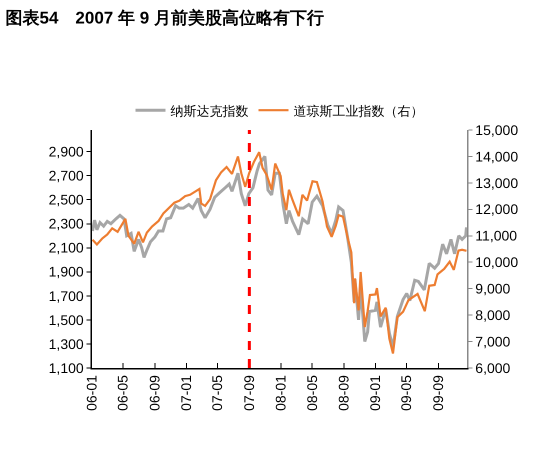 The height and width of the screenshot is (458, 552). Describe the element at coordinates (312, 392) in the screenshot. I see `x-tick-label: 08-05` at that location.